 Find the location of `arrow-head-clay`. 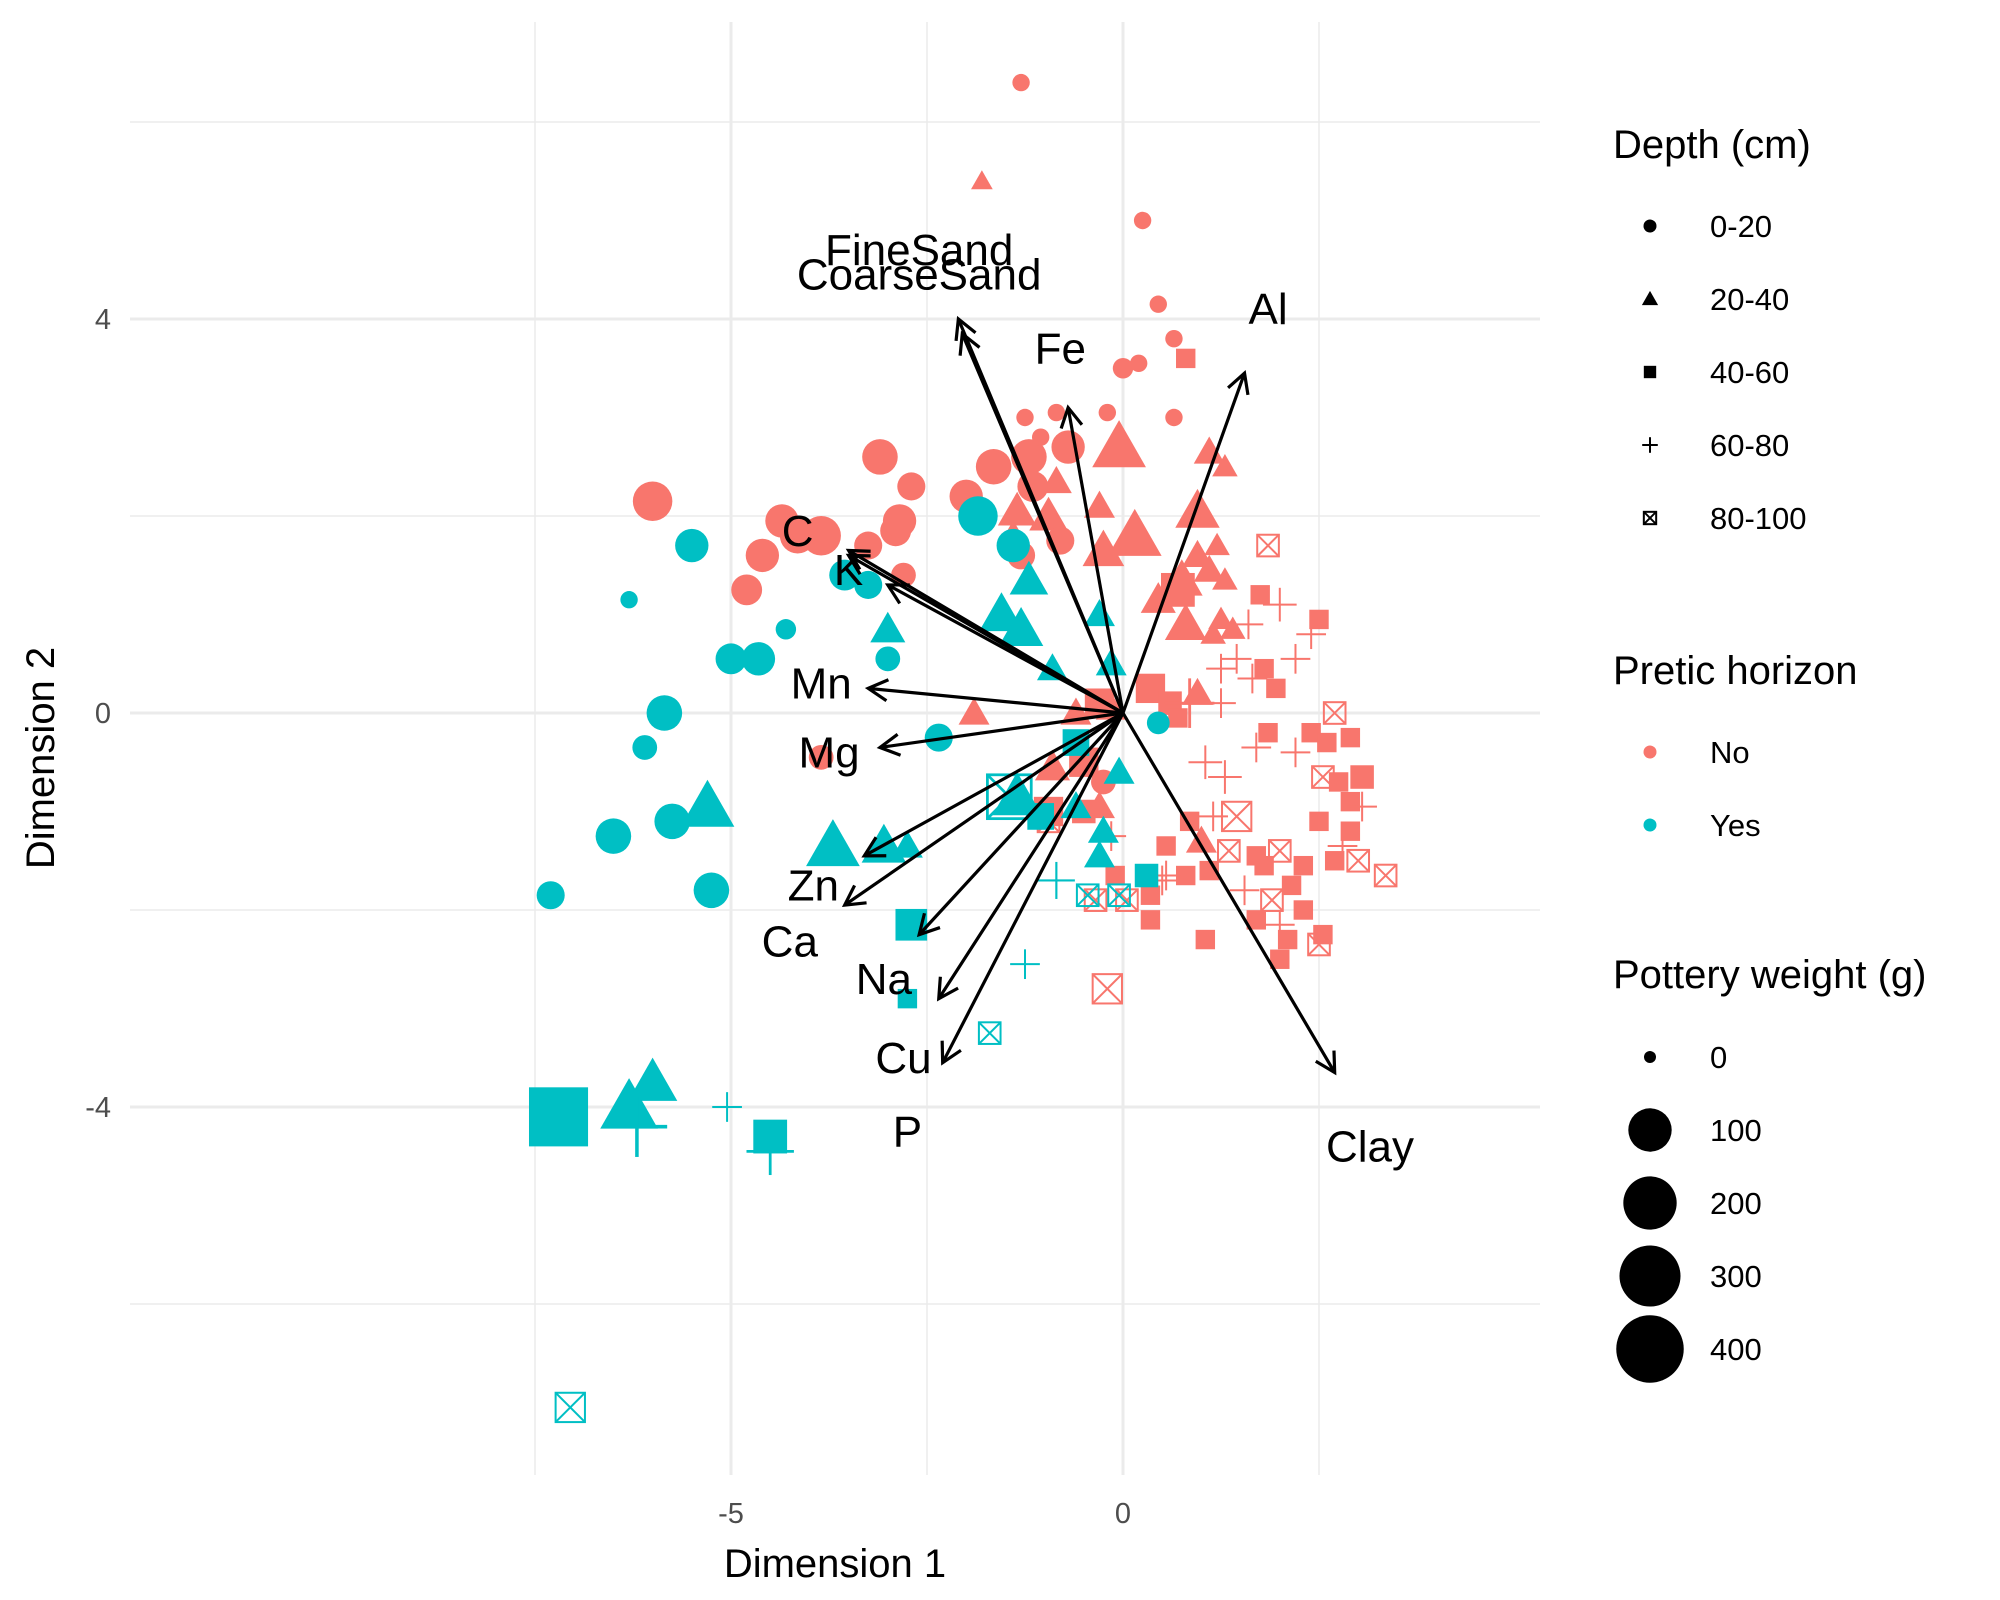

arrow-head-clay is located at coordinates (1325, 1063).